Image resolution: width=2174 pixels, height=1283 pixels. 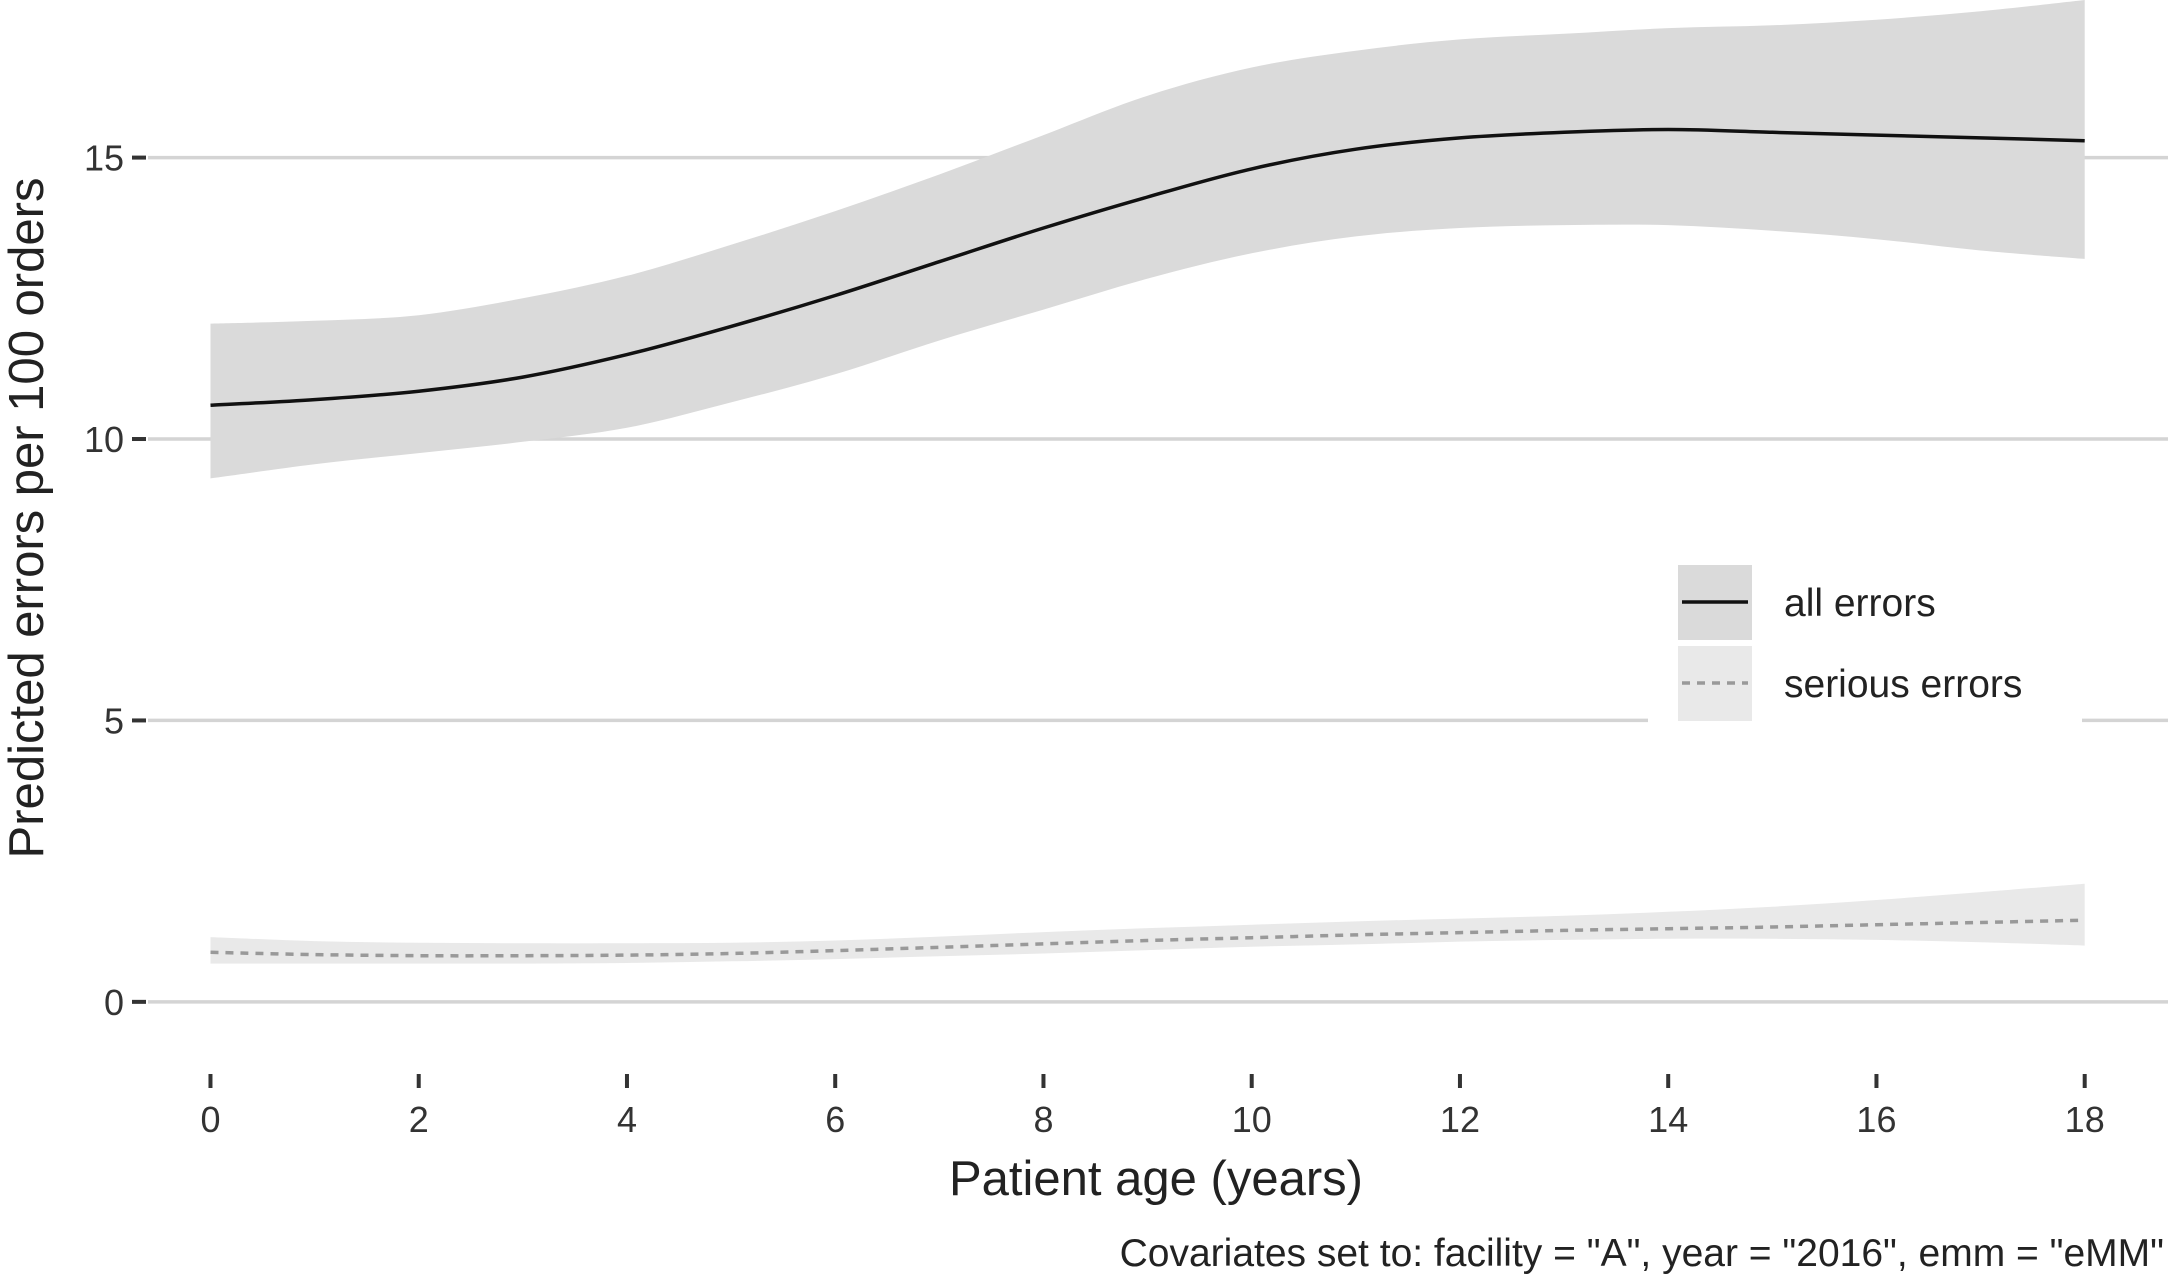 I want to click on x-tick-label-14: 14, so click(x=1668, y=1119).